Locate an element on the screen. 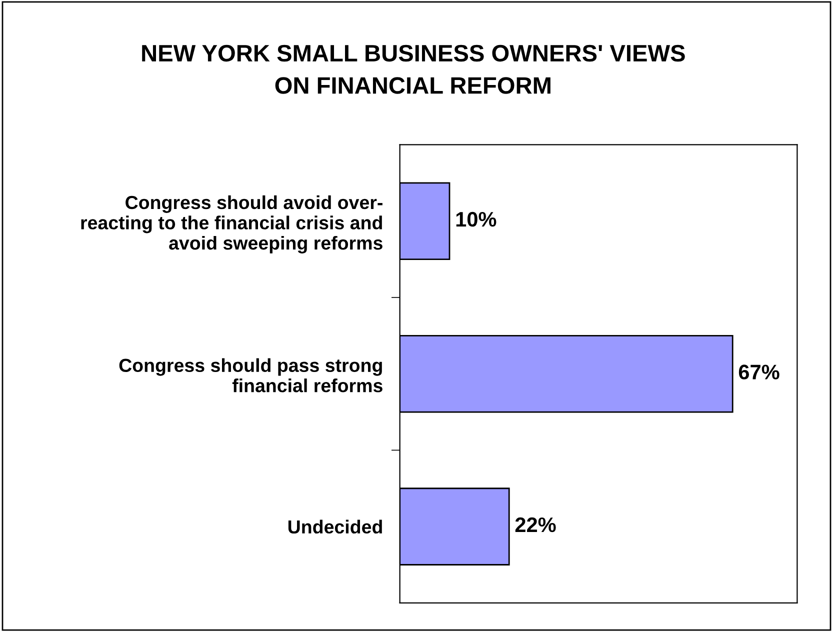 This screenshot has width=833, height=632. y-tick-label: Undecided is located at coordinates (335, 527).